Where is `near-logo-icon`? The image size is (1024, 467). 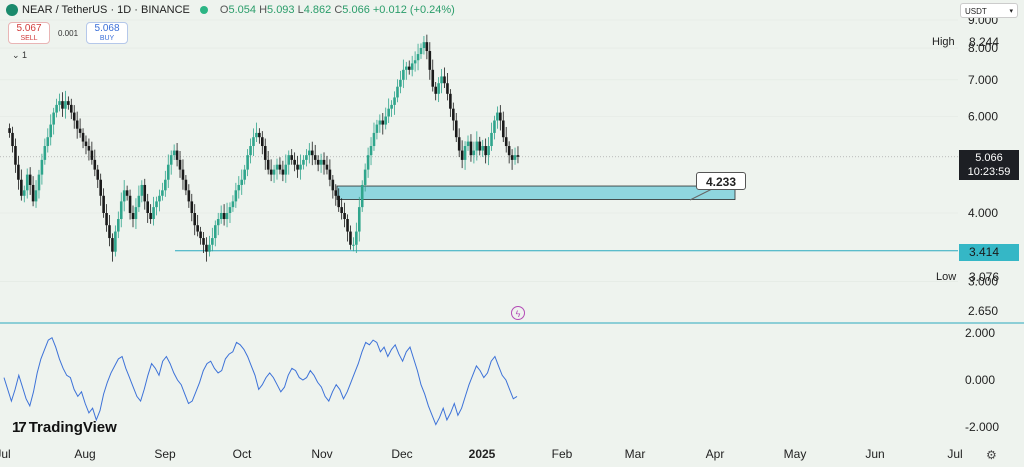 near-logo-icon is located at coordinates (12, 10).